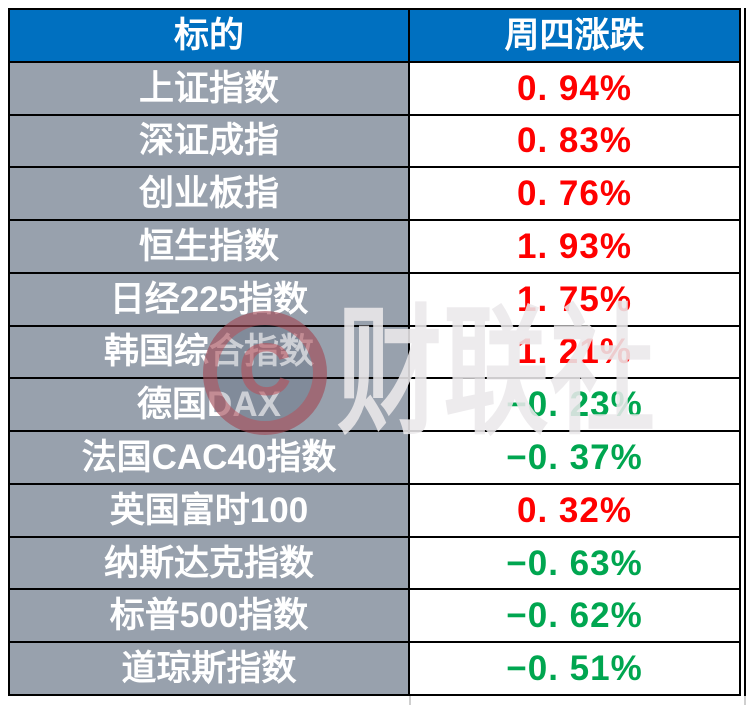 The height and width of the screenshot is (705, 753). I want to click on index-name-cell: 标普500指数, so click(210, 616).